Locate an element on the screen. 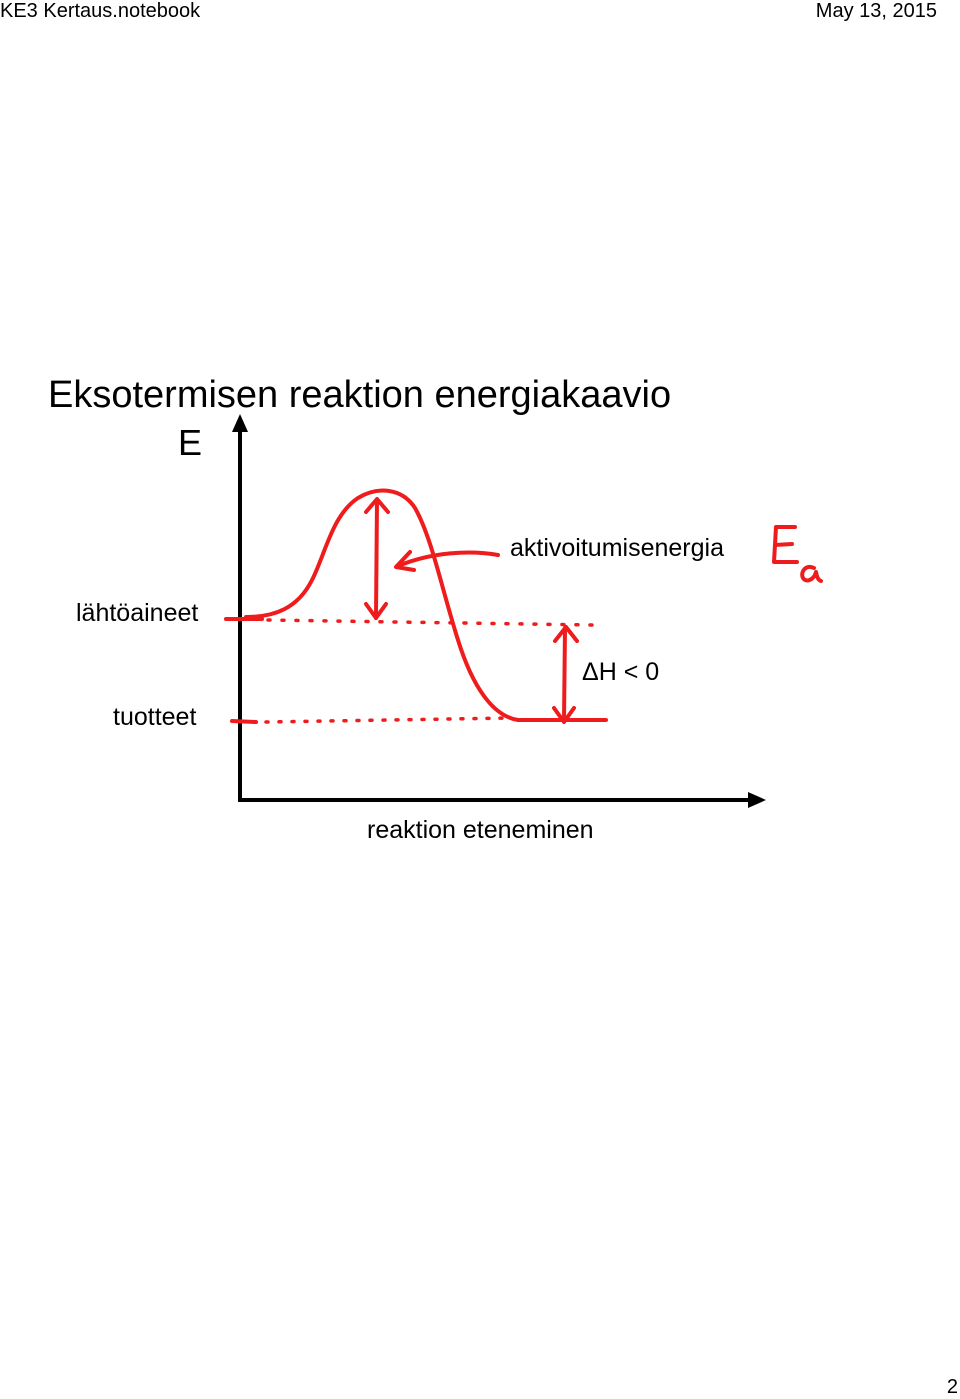 The image size is (960, 1399). page-title: Eksotermisen reaktion energiakaavio is located at coordinates (360, 395).